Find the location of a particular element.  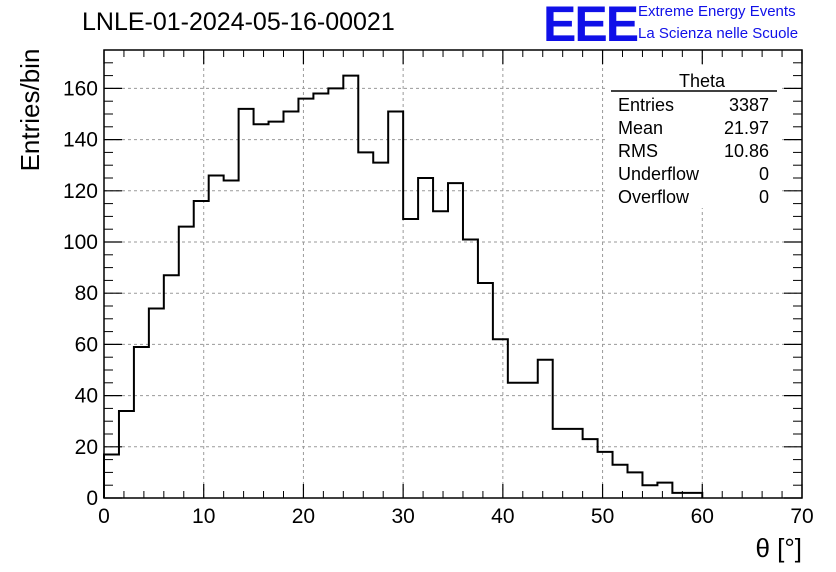

x-tick-label: 70 is located at coordinates (801, 516).